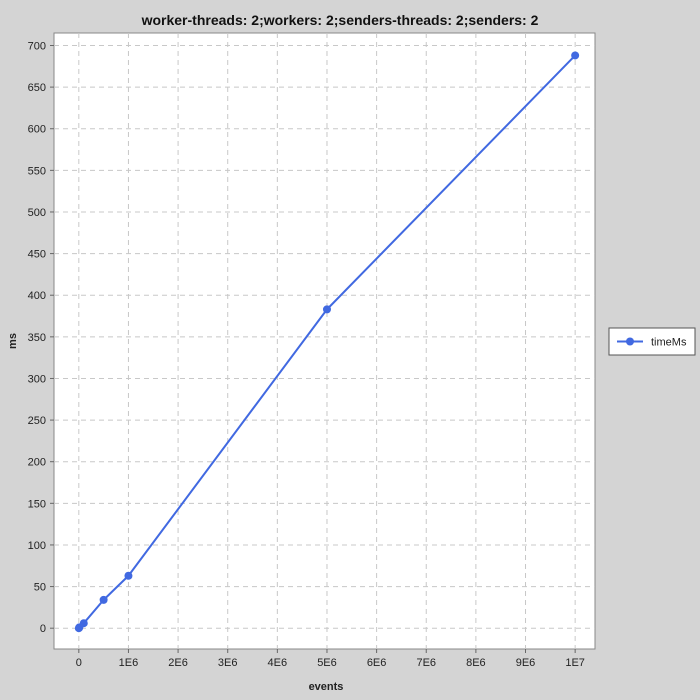  I want to click on x-tick-label: 2E6, so click(178, 663).